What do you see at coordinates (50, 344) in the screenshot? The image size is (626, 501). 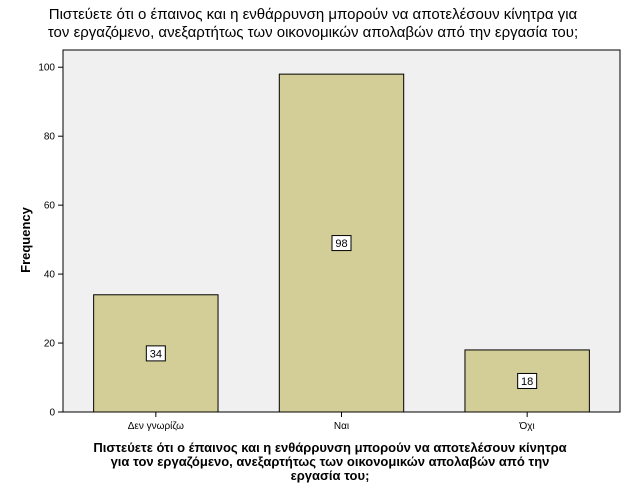 I see `y-tick-label: 20` at bounding box center [50, 344].